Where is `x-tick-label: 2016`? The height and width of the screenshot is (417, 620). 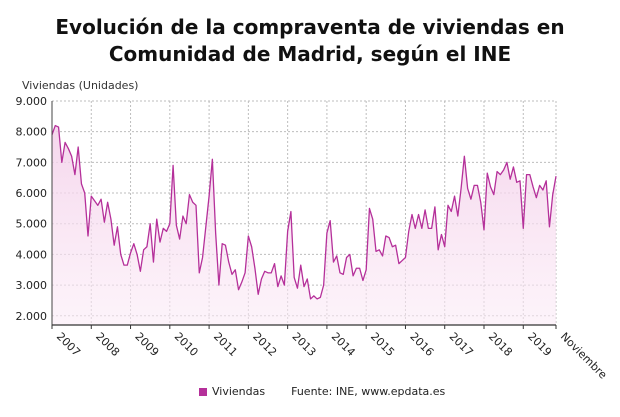
x-tick-label: 2016 is located at coordinates (421, 344).